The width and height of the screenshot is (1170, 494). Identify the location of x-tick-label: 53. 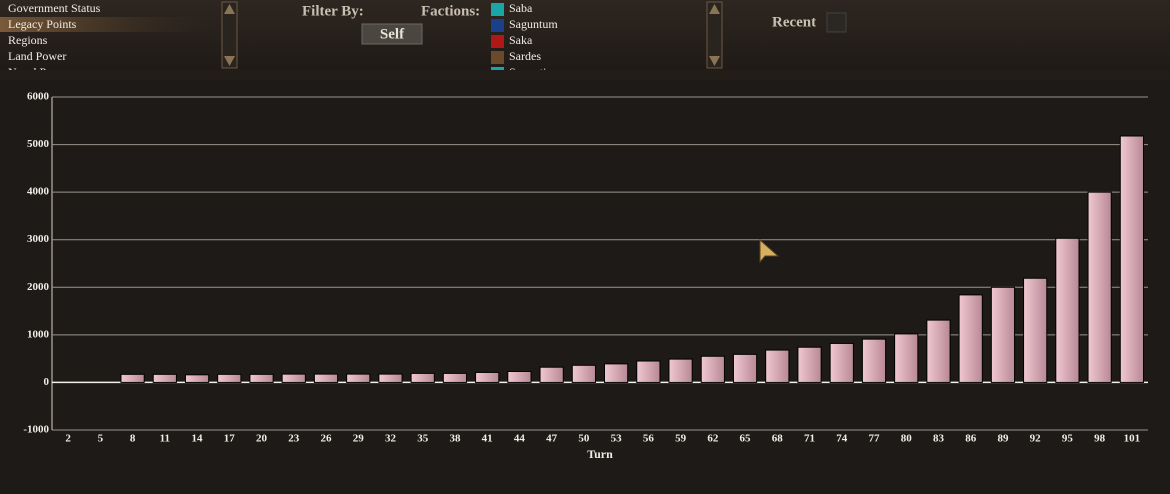
(617, 439).